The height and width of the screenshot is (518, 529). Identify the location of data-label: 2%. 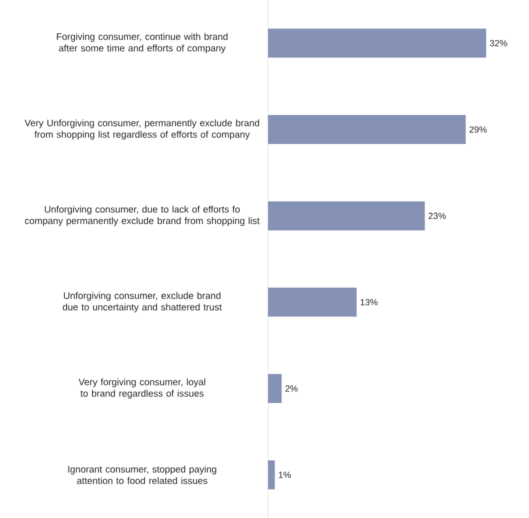
(291, 388).